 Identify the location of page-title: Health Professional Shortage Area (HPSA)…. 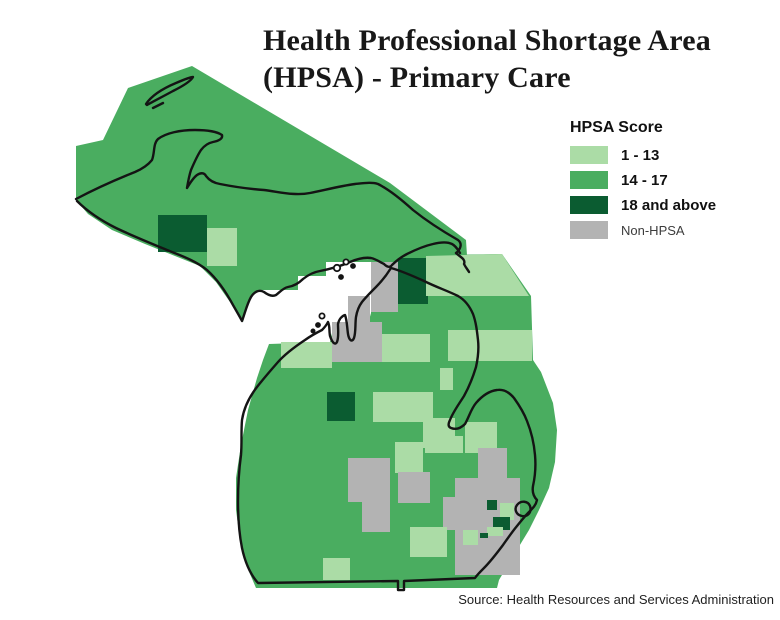
(518, 59).